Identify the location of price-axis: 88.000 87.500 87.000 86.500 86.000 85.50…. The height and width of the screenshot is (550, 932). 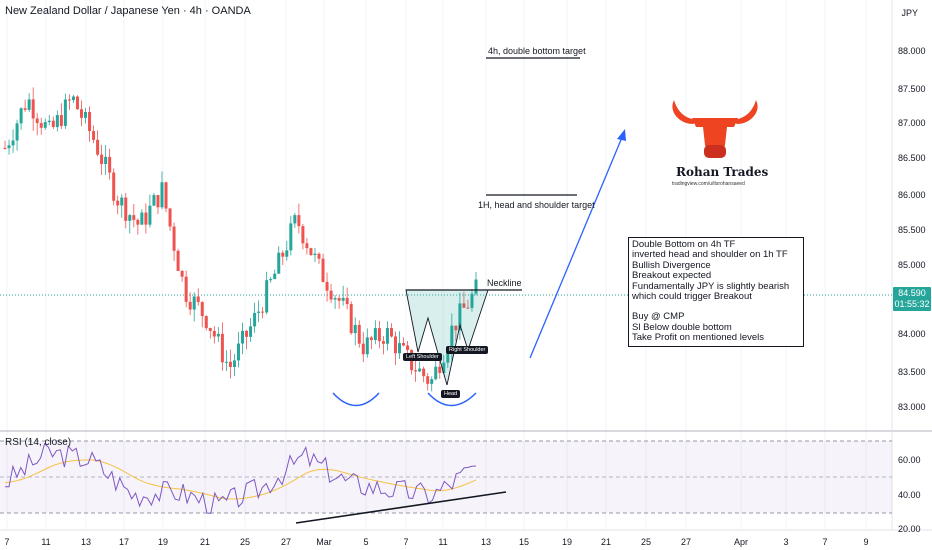
(912, 267).